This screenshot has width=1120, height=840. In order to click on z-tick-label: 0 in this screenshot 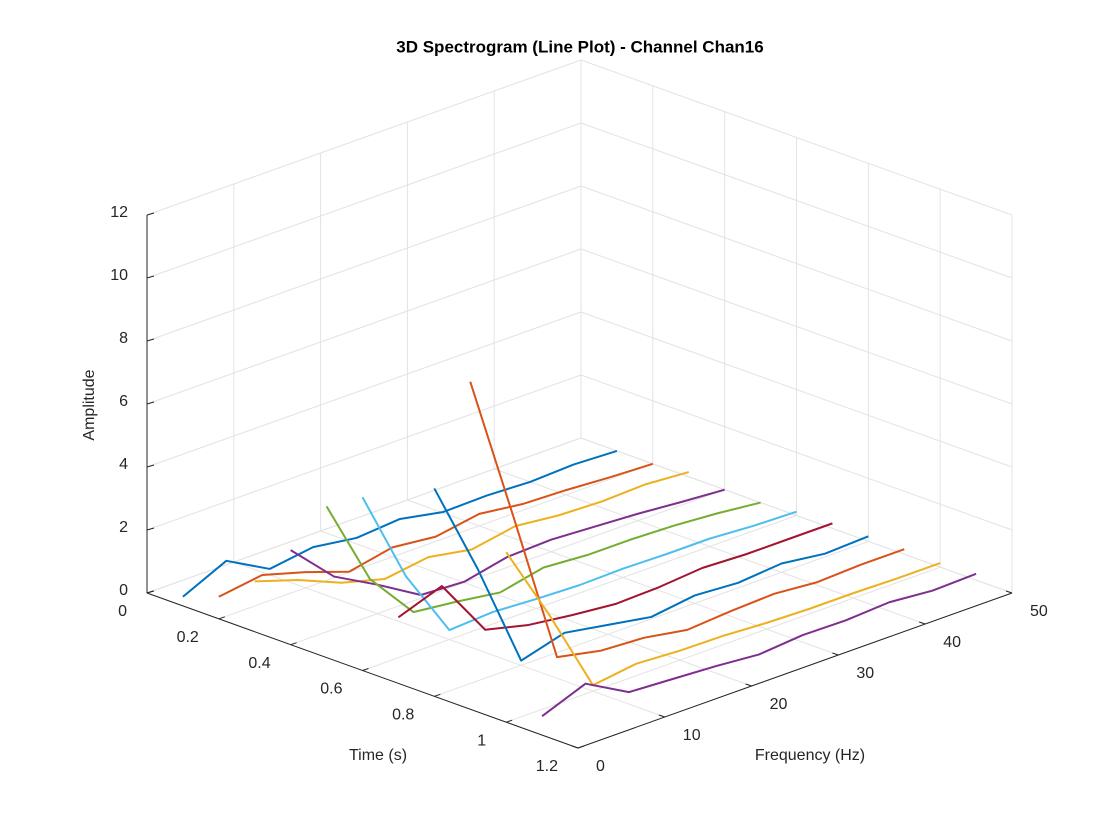, I will do `click(123, 590)`.